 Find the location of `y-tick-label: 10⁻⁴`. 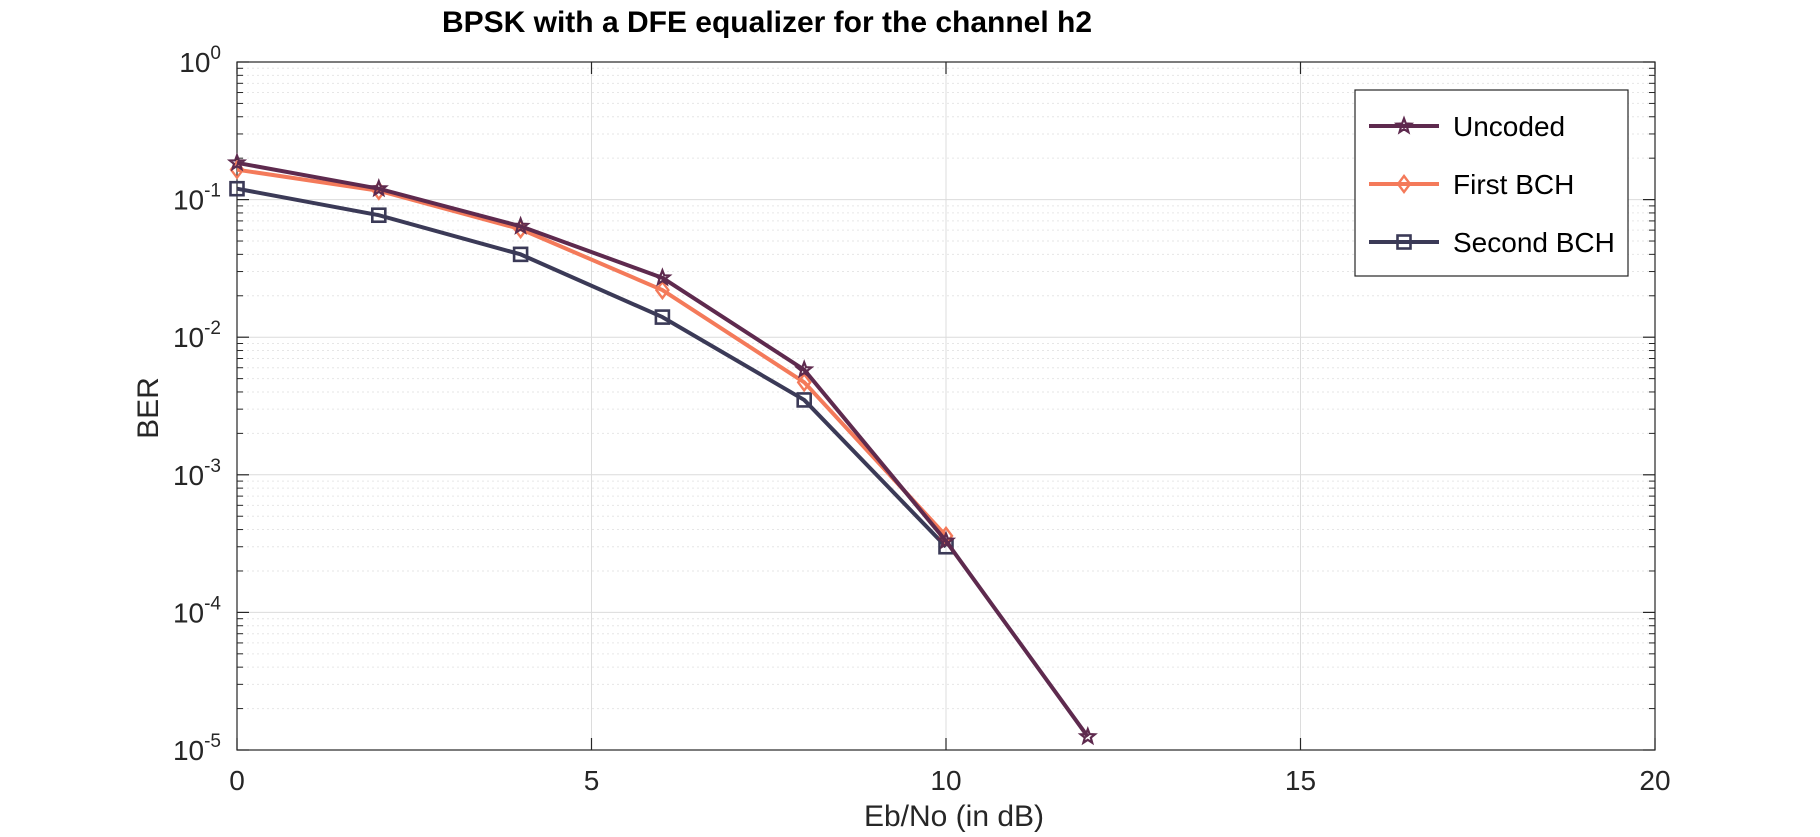

y-tick-label: 10⁻⁴ is located at coordinates (197, 610).